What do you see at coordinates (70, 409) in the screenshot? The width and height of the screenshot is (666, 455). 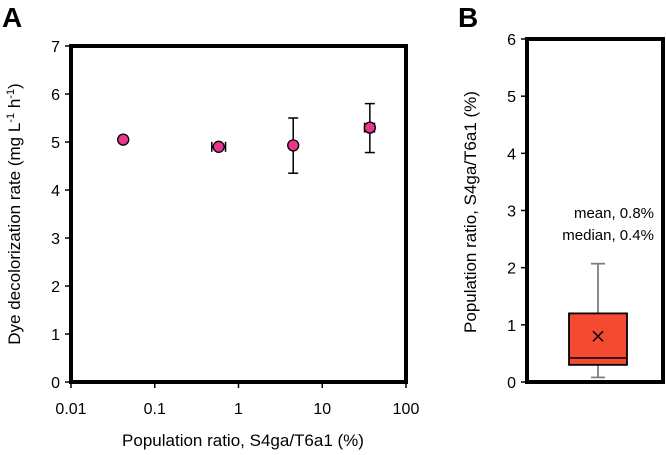 I see `x-tick-label: 0.01` at bounding box center [70, 409].